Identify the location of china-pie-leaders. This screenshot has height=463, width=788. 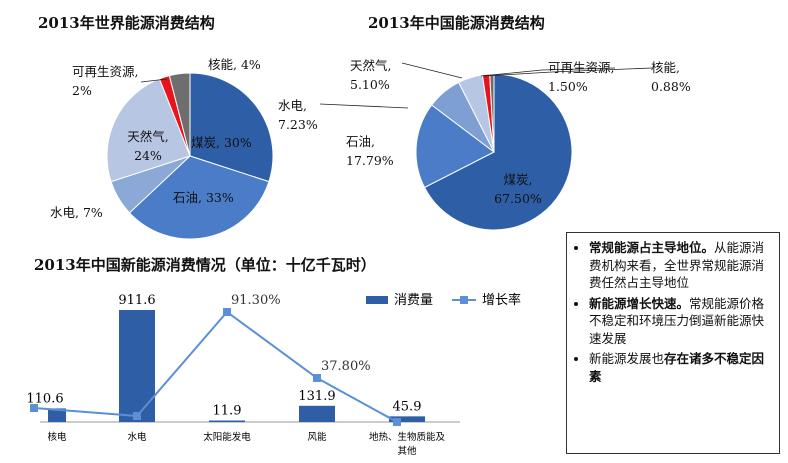
(486, 85).